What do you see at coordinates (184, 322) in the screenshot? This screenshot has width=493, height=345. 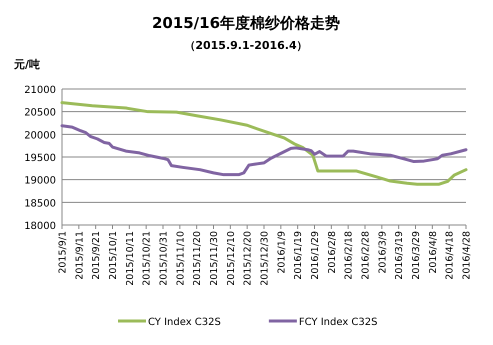 I see `legend-label: CY Index C32S` at bounding box center [184, 322].